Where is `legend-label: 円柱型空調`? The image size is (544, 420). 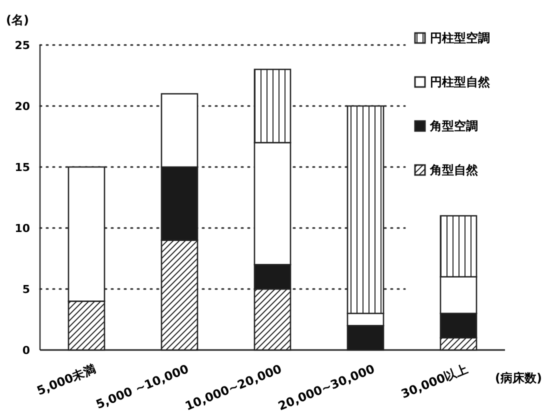
legend-label: 円柱型空調 is located at coordinates (460, 38).